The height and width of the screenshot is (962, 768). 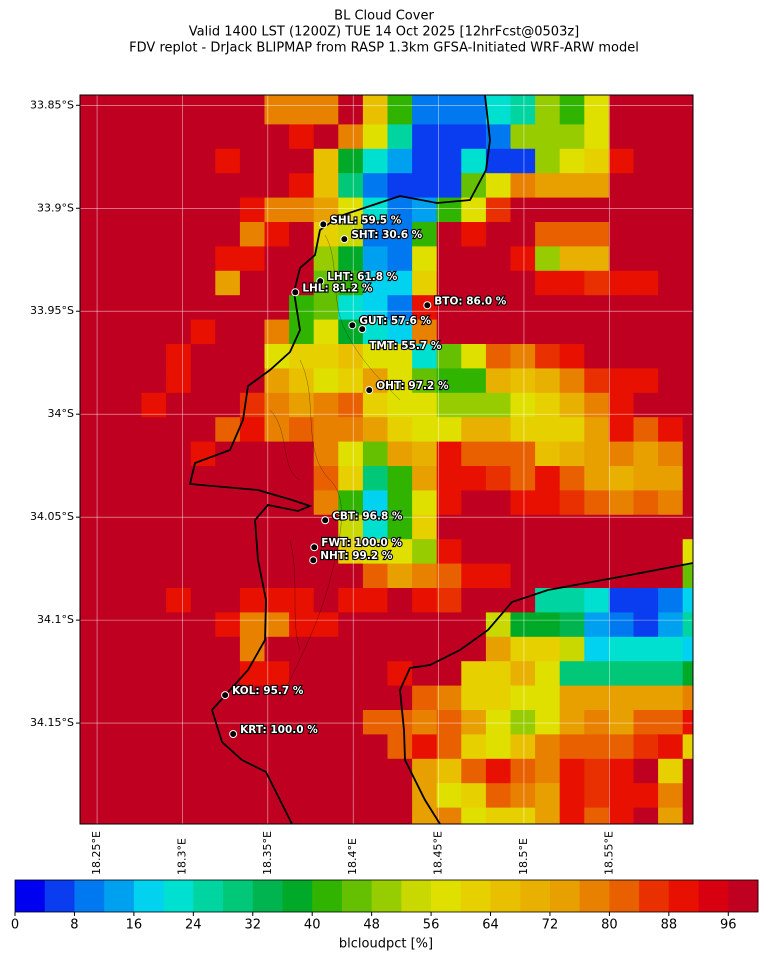 What do you see at coordinates (523, 856) in the screenshot?
I see `x-tick-label: 18.5°E` at bounding box center [523, 856].